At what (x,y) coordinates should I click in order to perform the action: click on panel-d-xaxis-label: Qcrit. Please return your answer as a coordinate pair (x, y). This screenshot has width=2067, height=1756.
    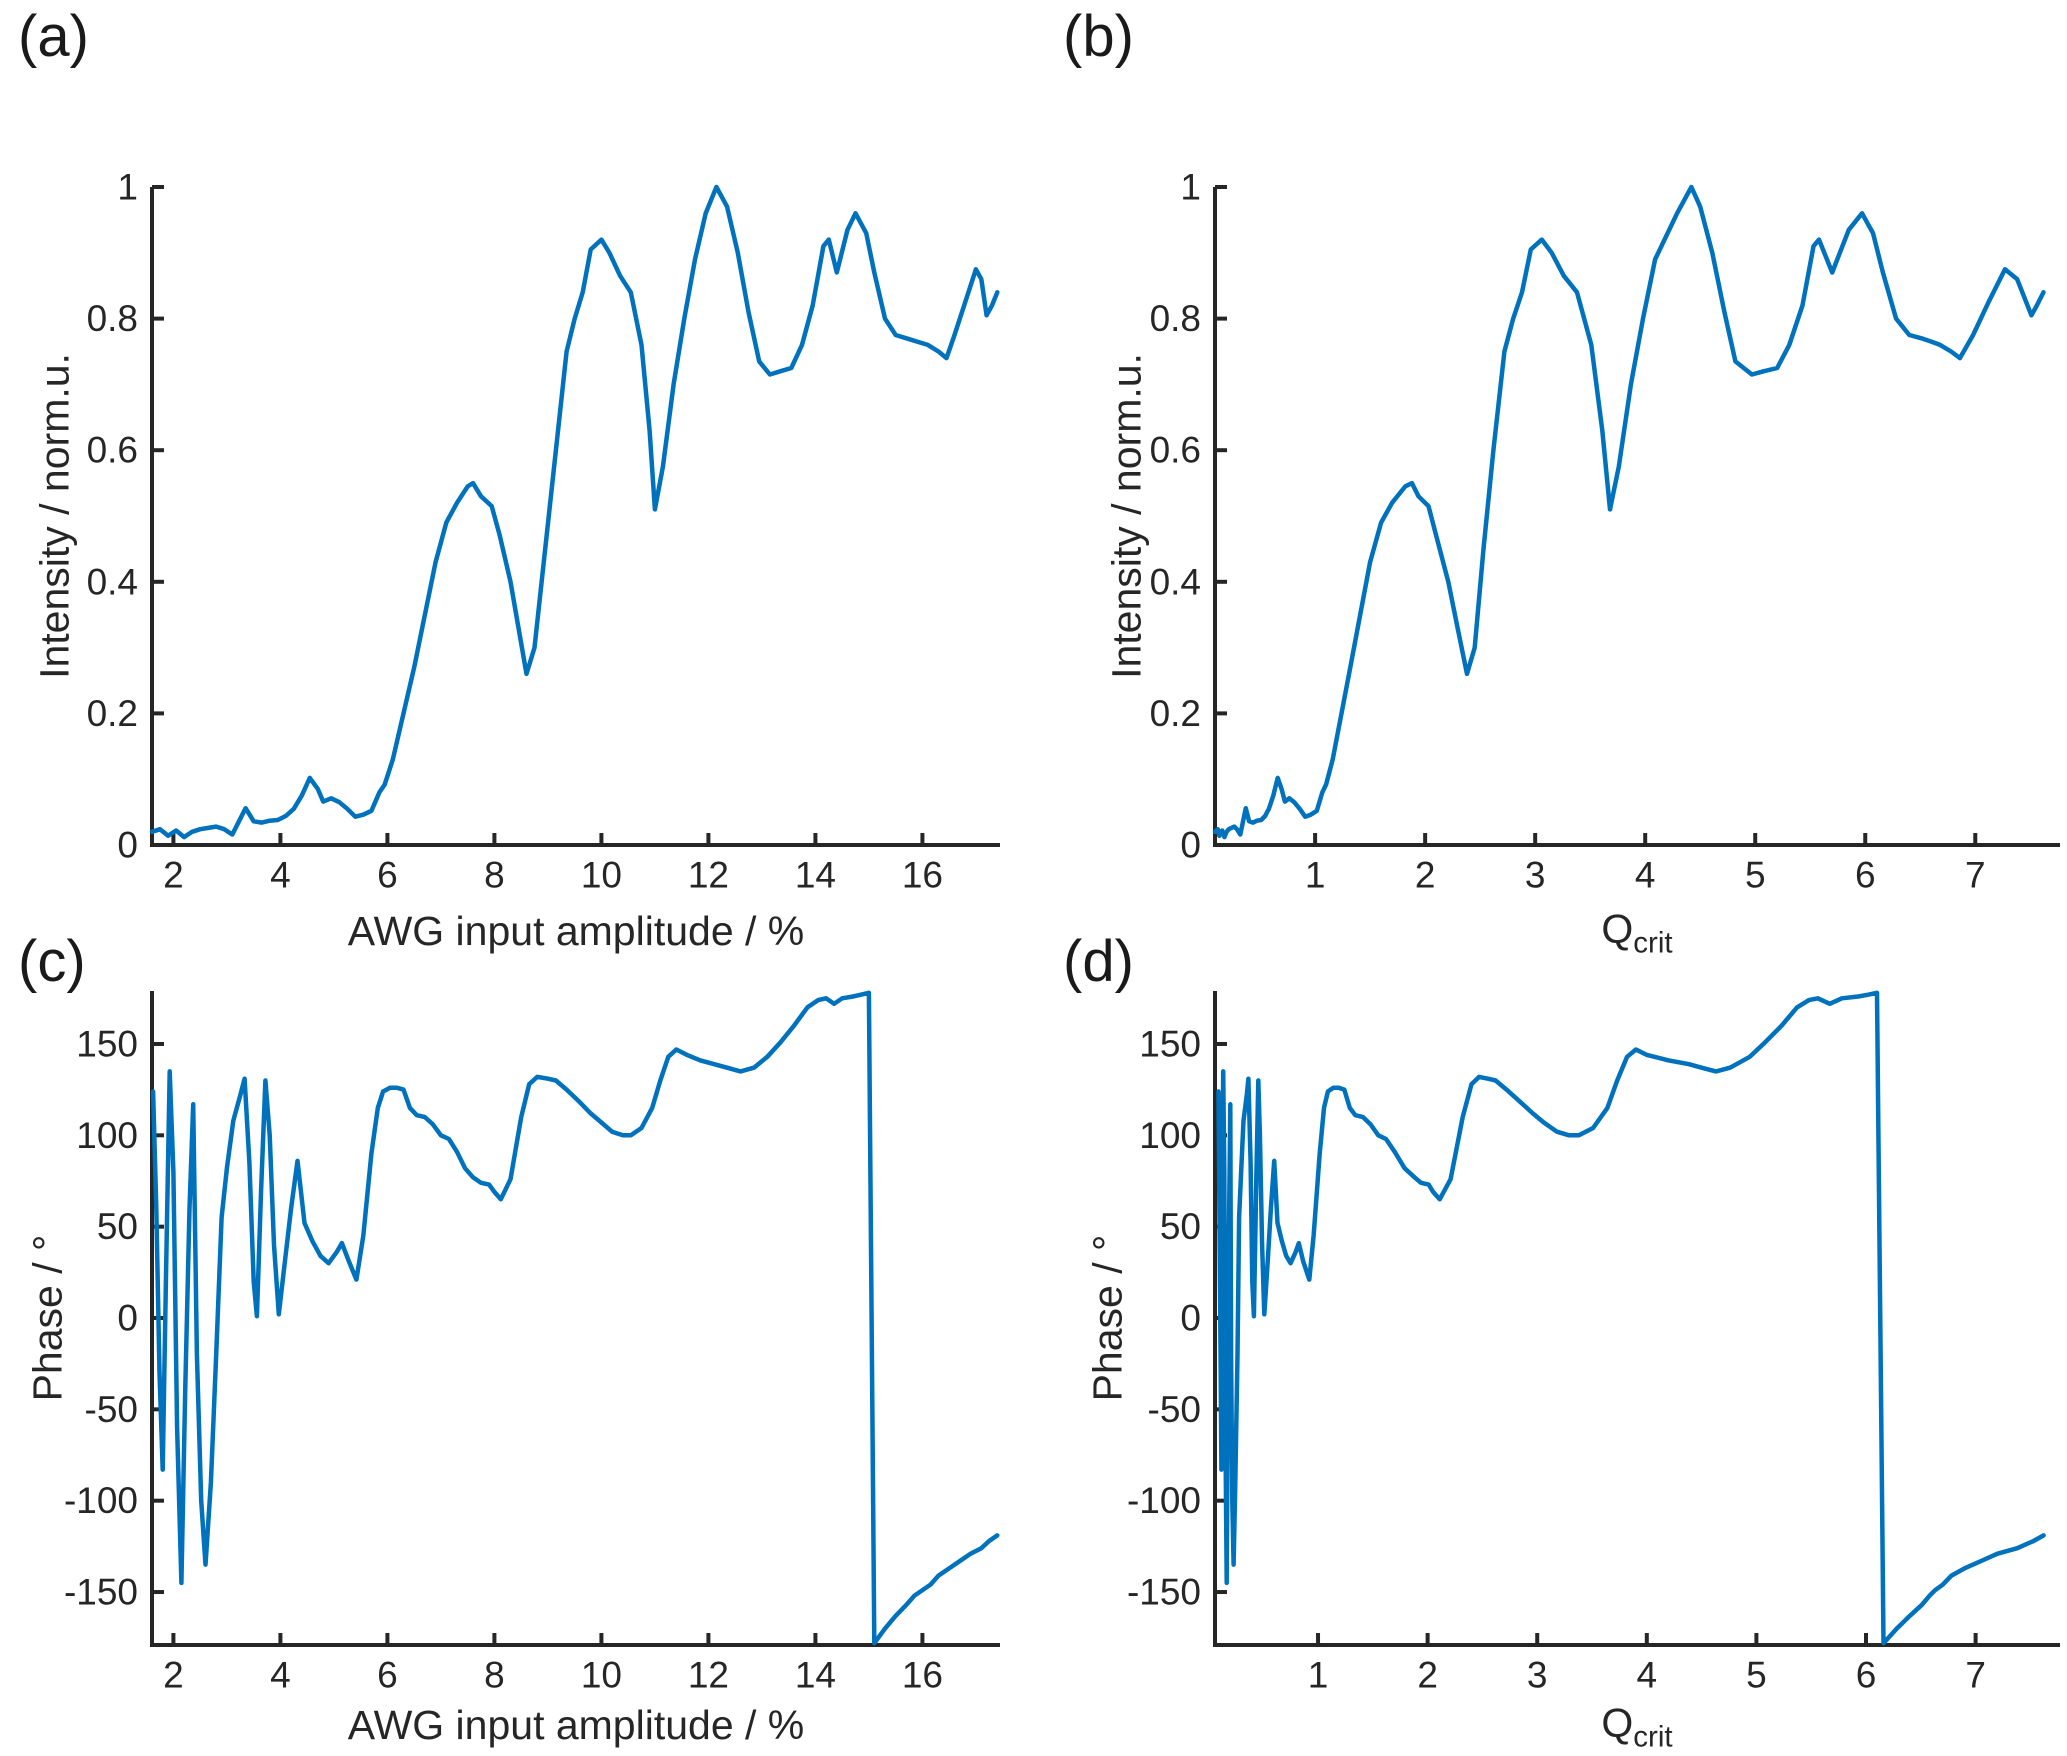
    Looking at the image, I should click on (1636, 1727).